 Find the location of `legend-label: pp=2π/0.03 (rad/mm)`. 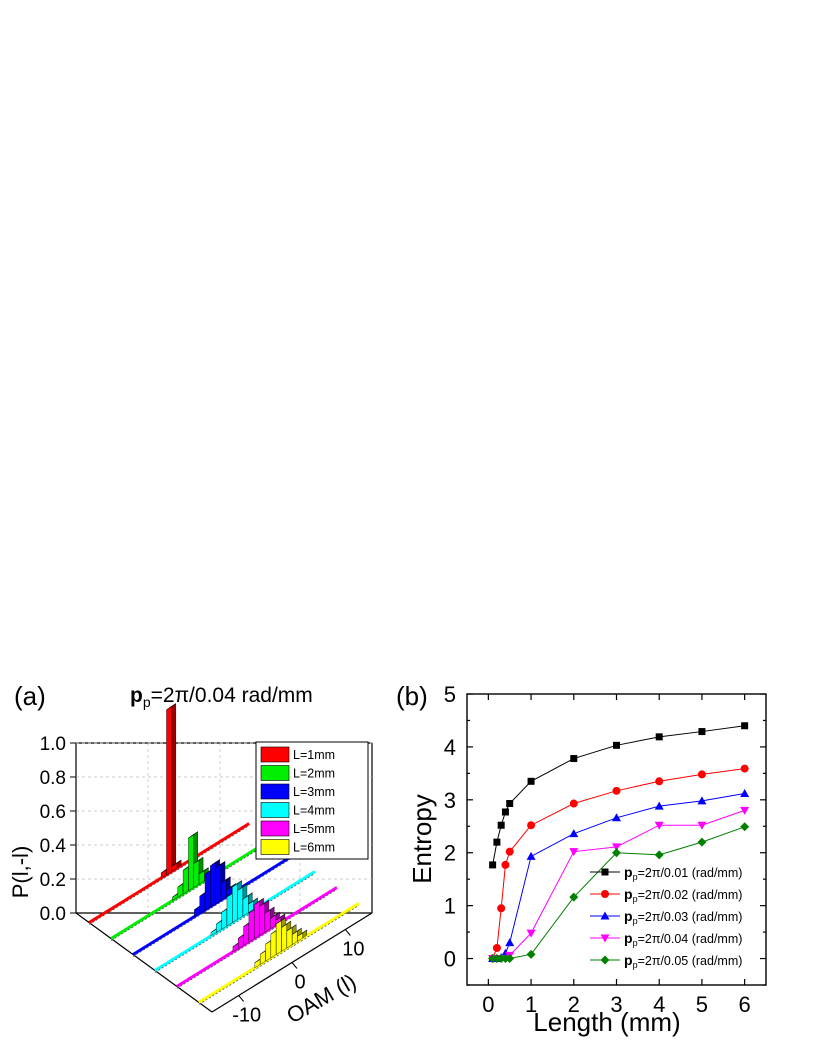

legend-label: pp=2π/0.03 (rad/mm) is located at coordinates (683, 917).